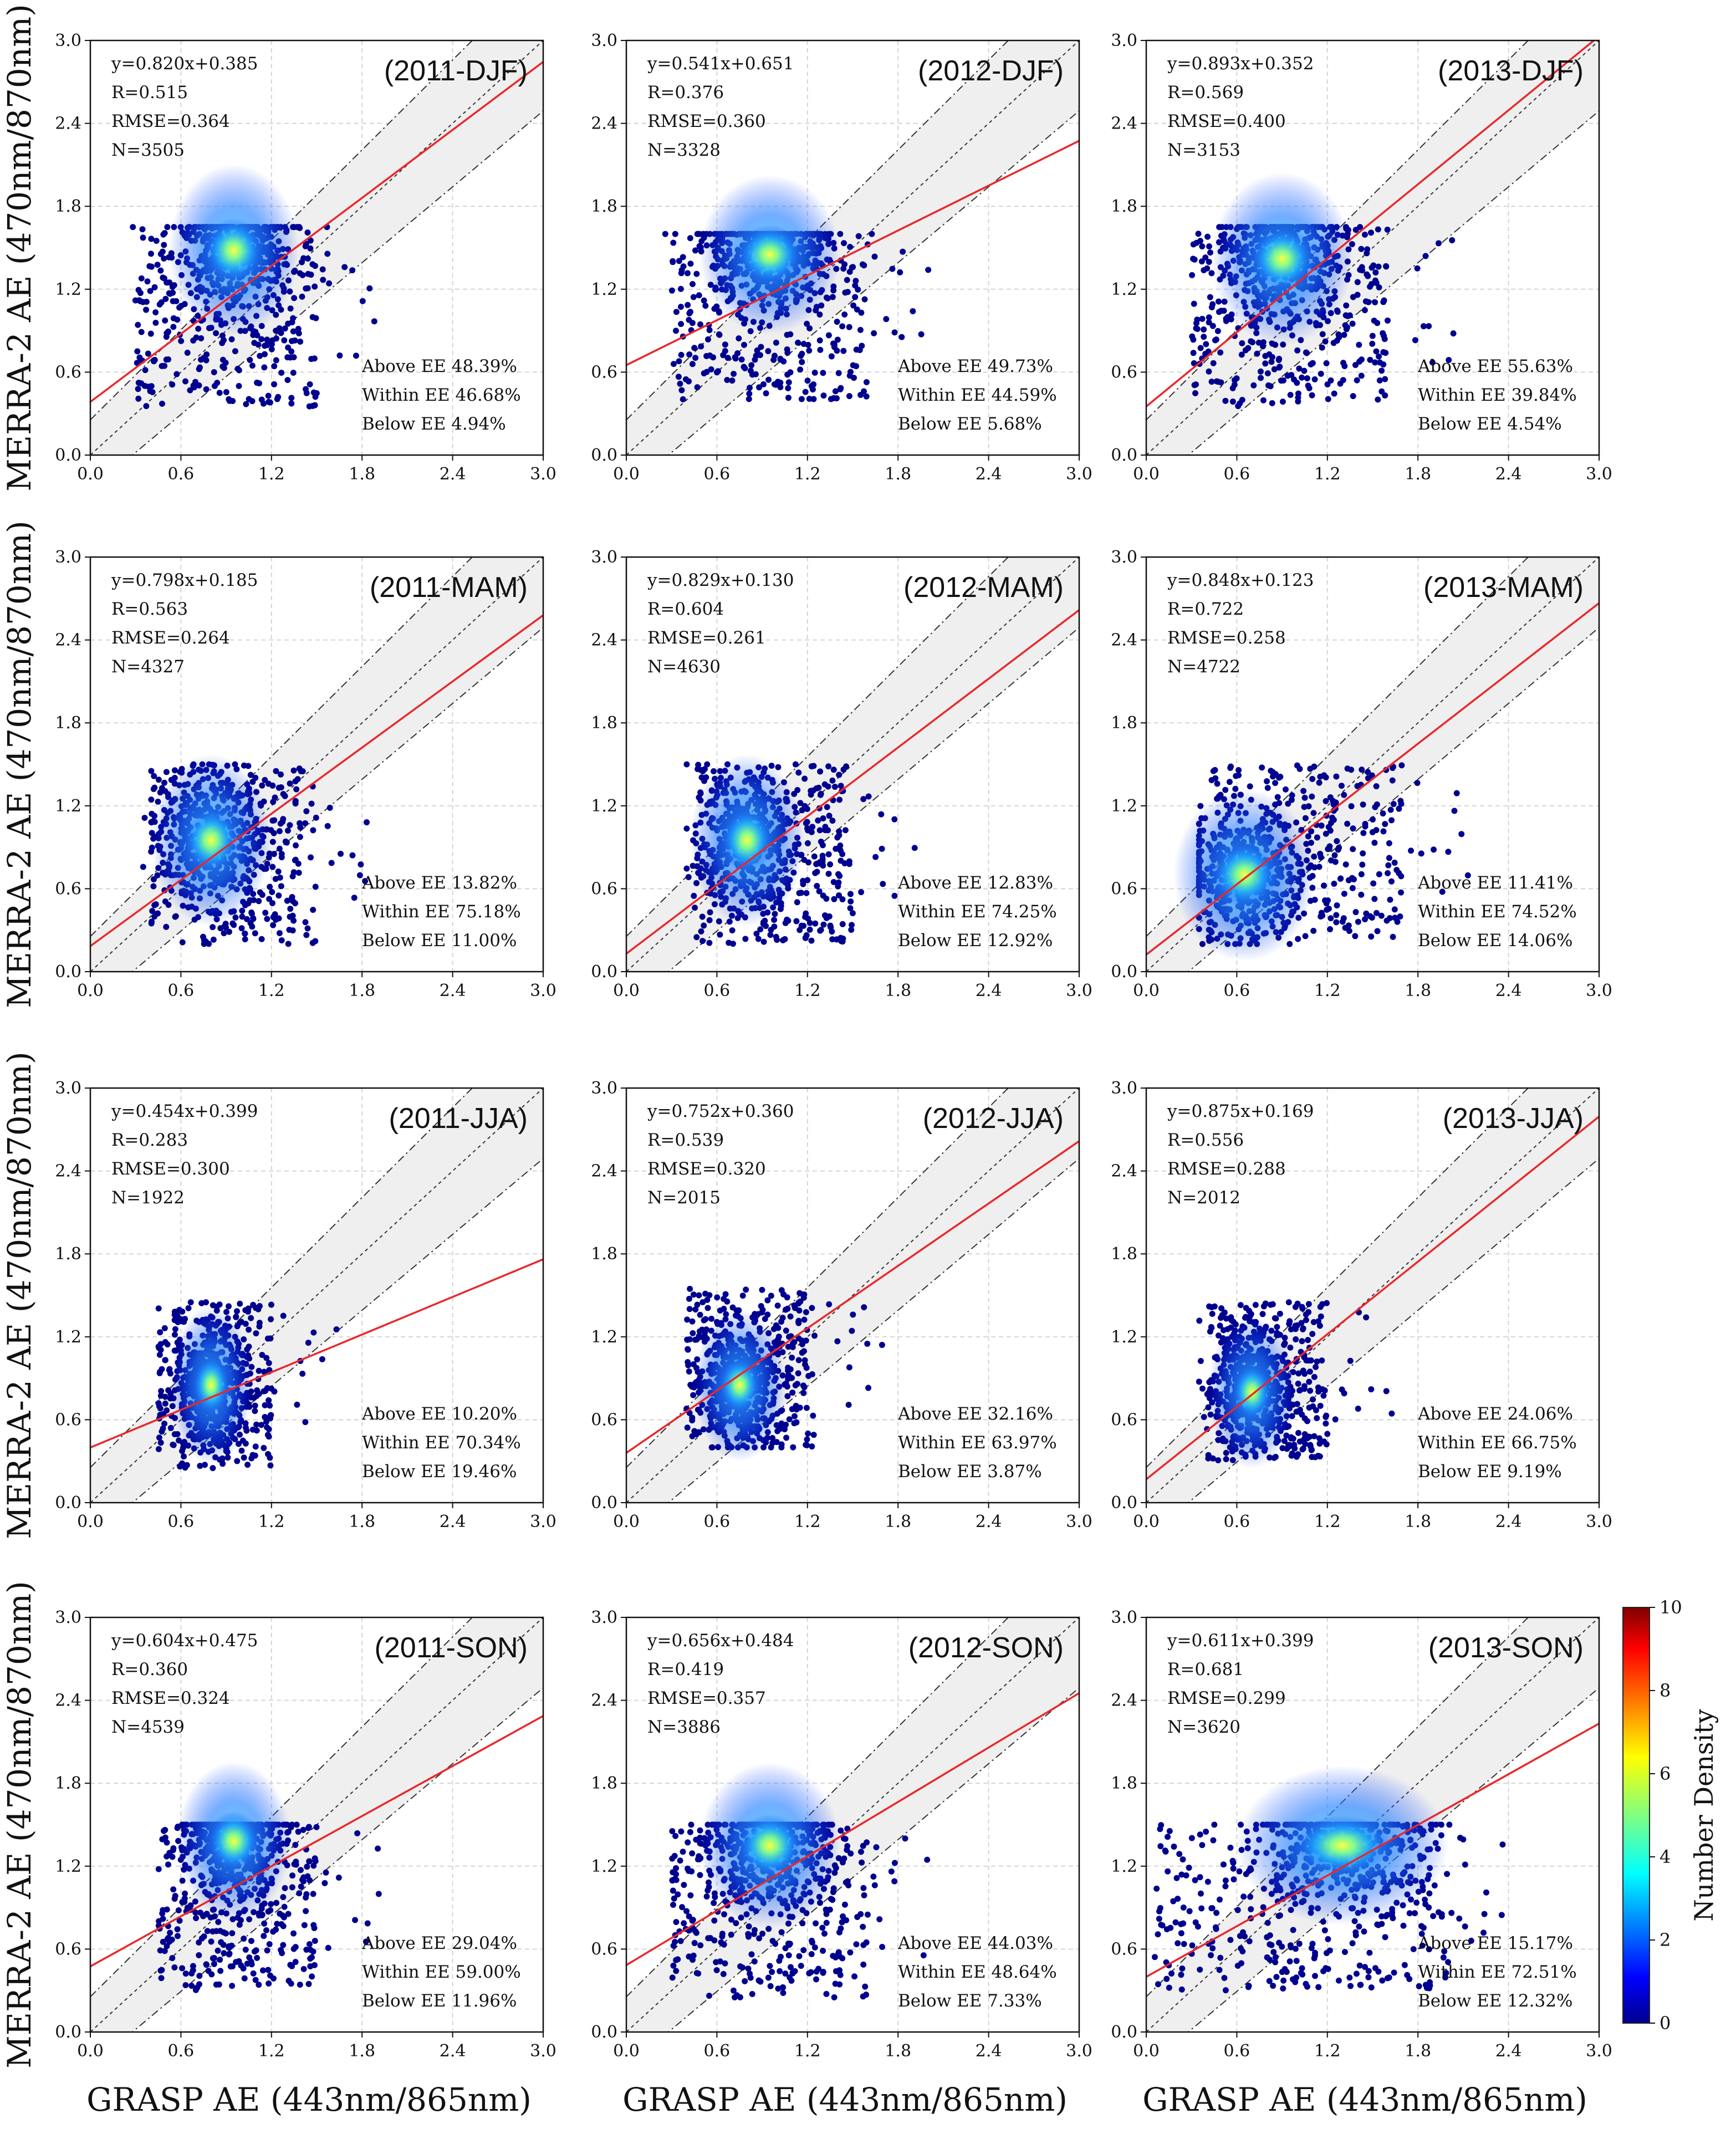  What do you see at coordinates (1497, 395) in the screenshot?
I see `ee-percentage: Within EE 39.84%` at bounding box center [1497, 395].